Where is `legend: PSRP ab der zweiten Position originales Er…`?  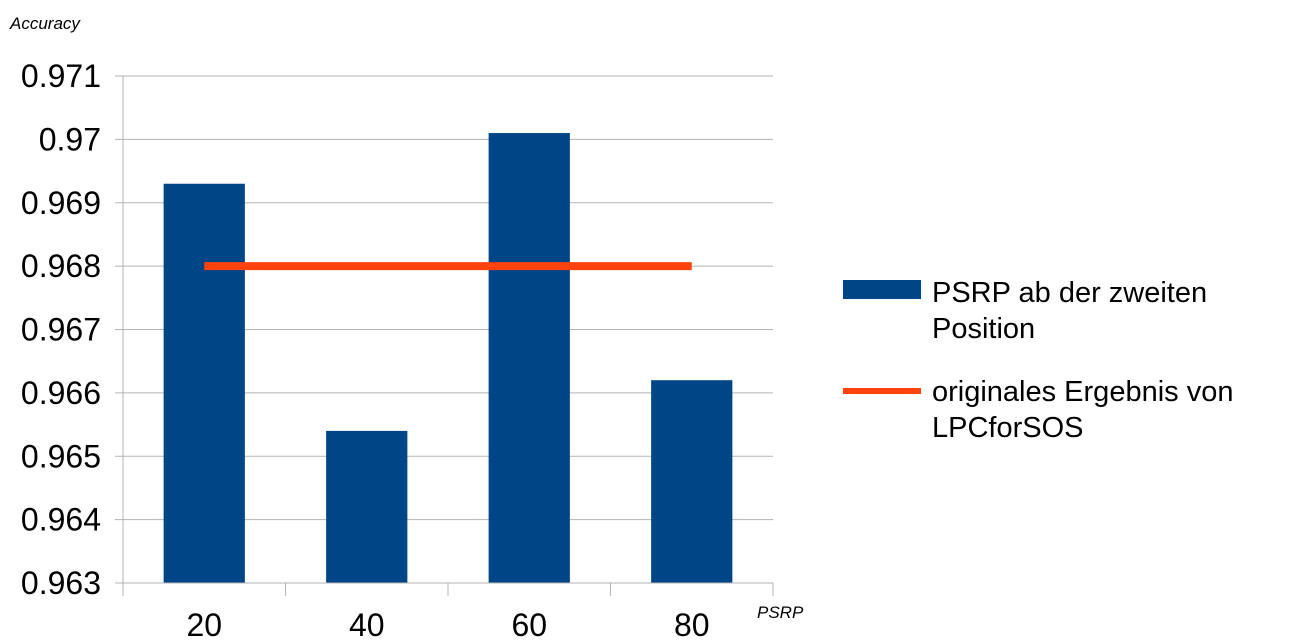
legend: PSRP ab der zweiten Position originales Er… is located at coordinates (1038, 360).